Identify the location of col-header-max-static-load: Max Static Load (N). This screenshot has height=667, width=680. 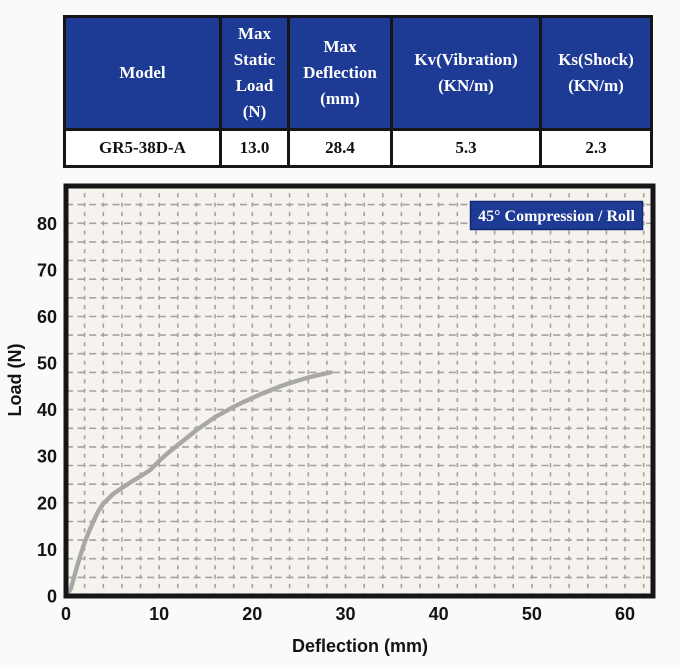
(254, 73).